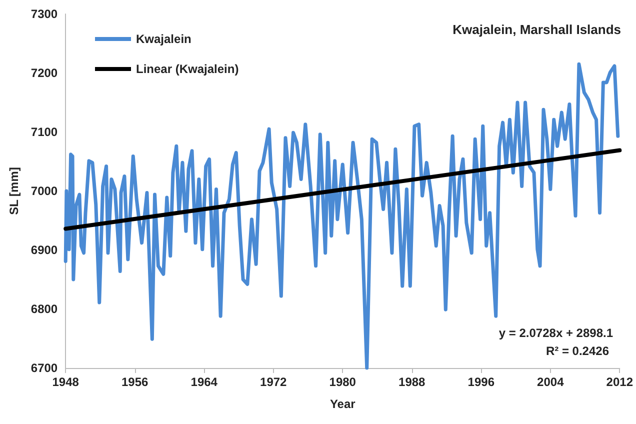 The height and width of the screenshot is (424, 636). Describe the element at coordinates (14, 191) in the screenshot. I see `y-axis-title: SL [mm]` at that location.